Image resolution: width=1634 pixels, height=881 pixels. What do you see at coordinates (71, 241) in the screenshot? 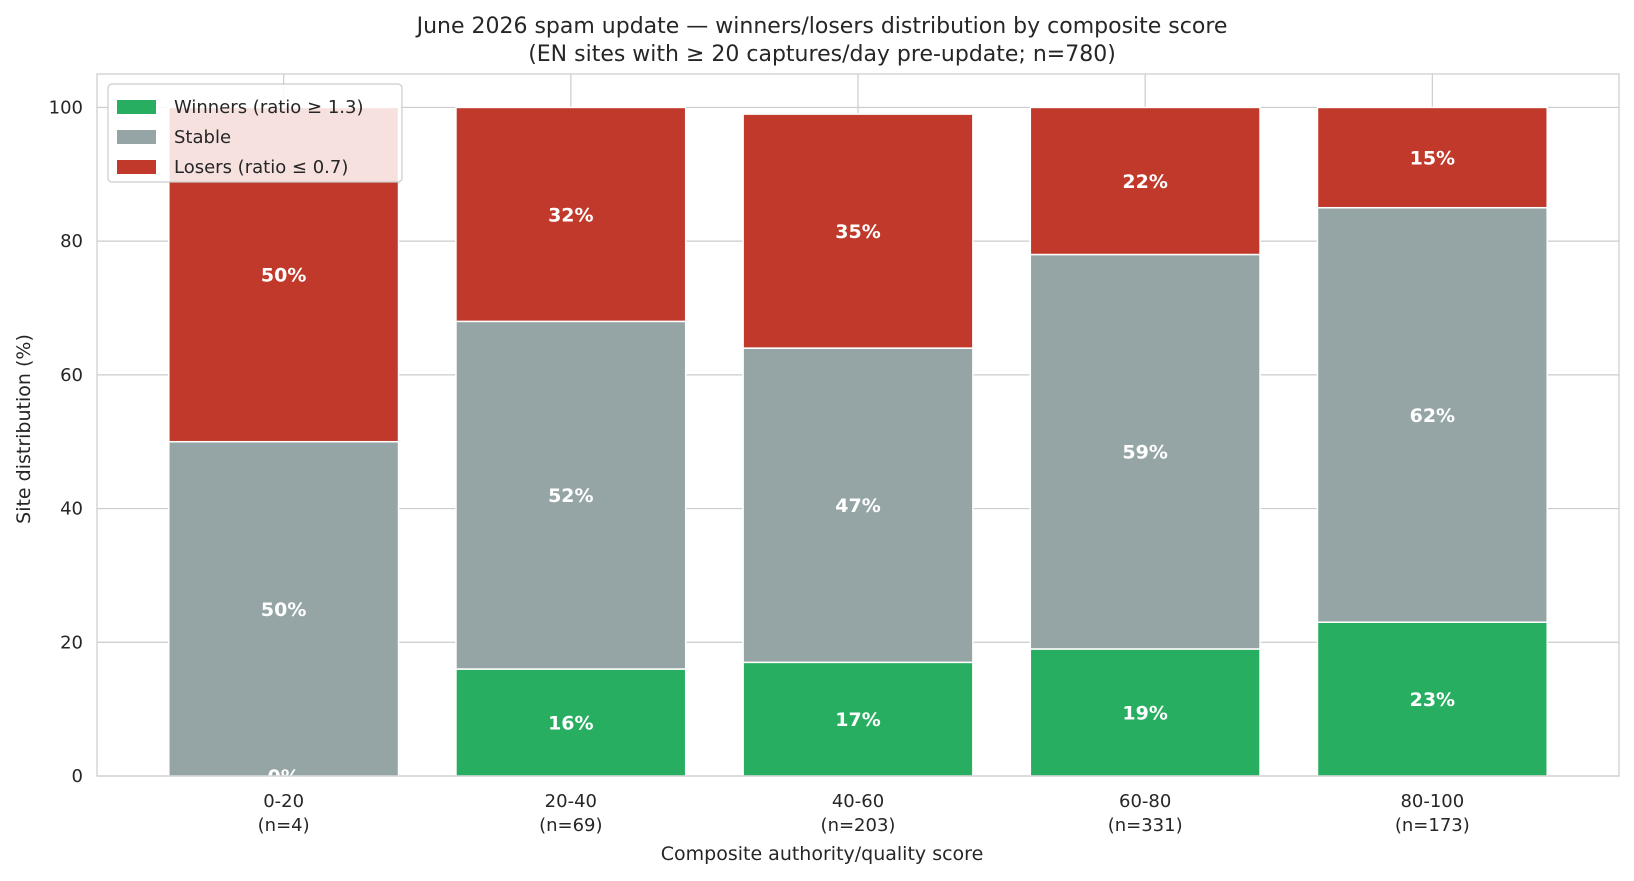
I see `y-tick-label: 80` at bounding box center [71, 241].